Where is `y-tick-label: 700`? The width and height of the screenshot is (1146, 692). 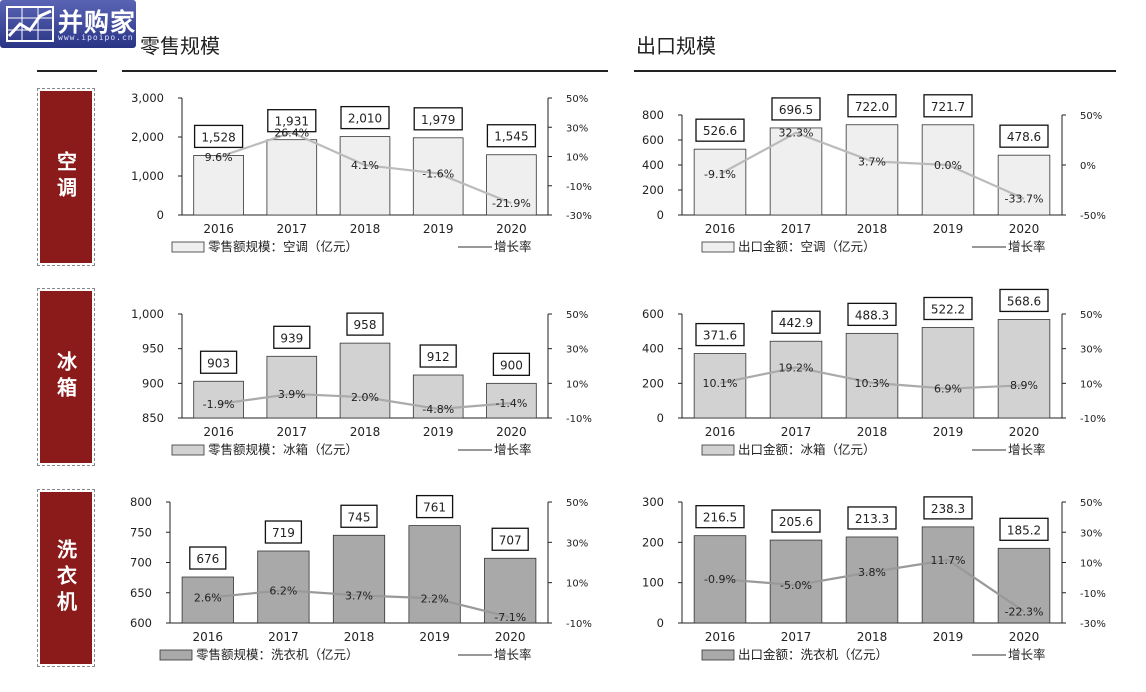
y-tick-label: 700 is located at coordinates (141, 563).